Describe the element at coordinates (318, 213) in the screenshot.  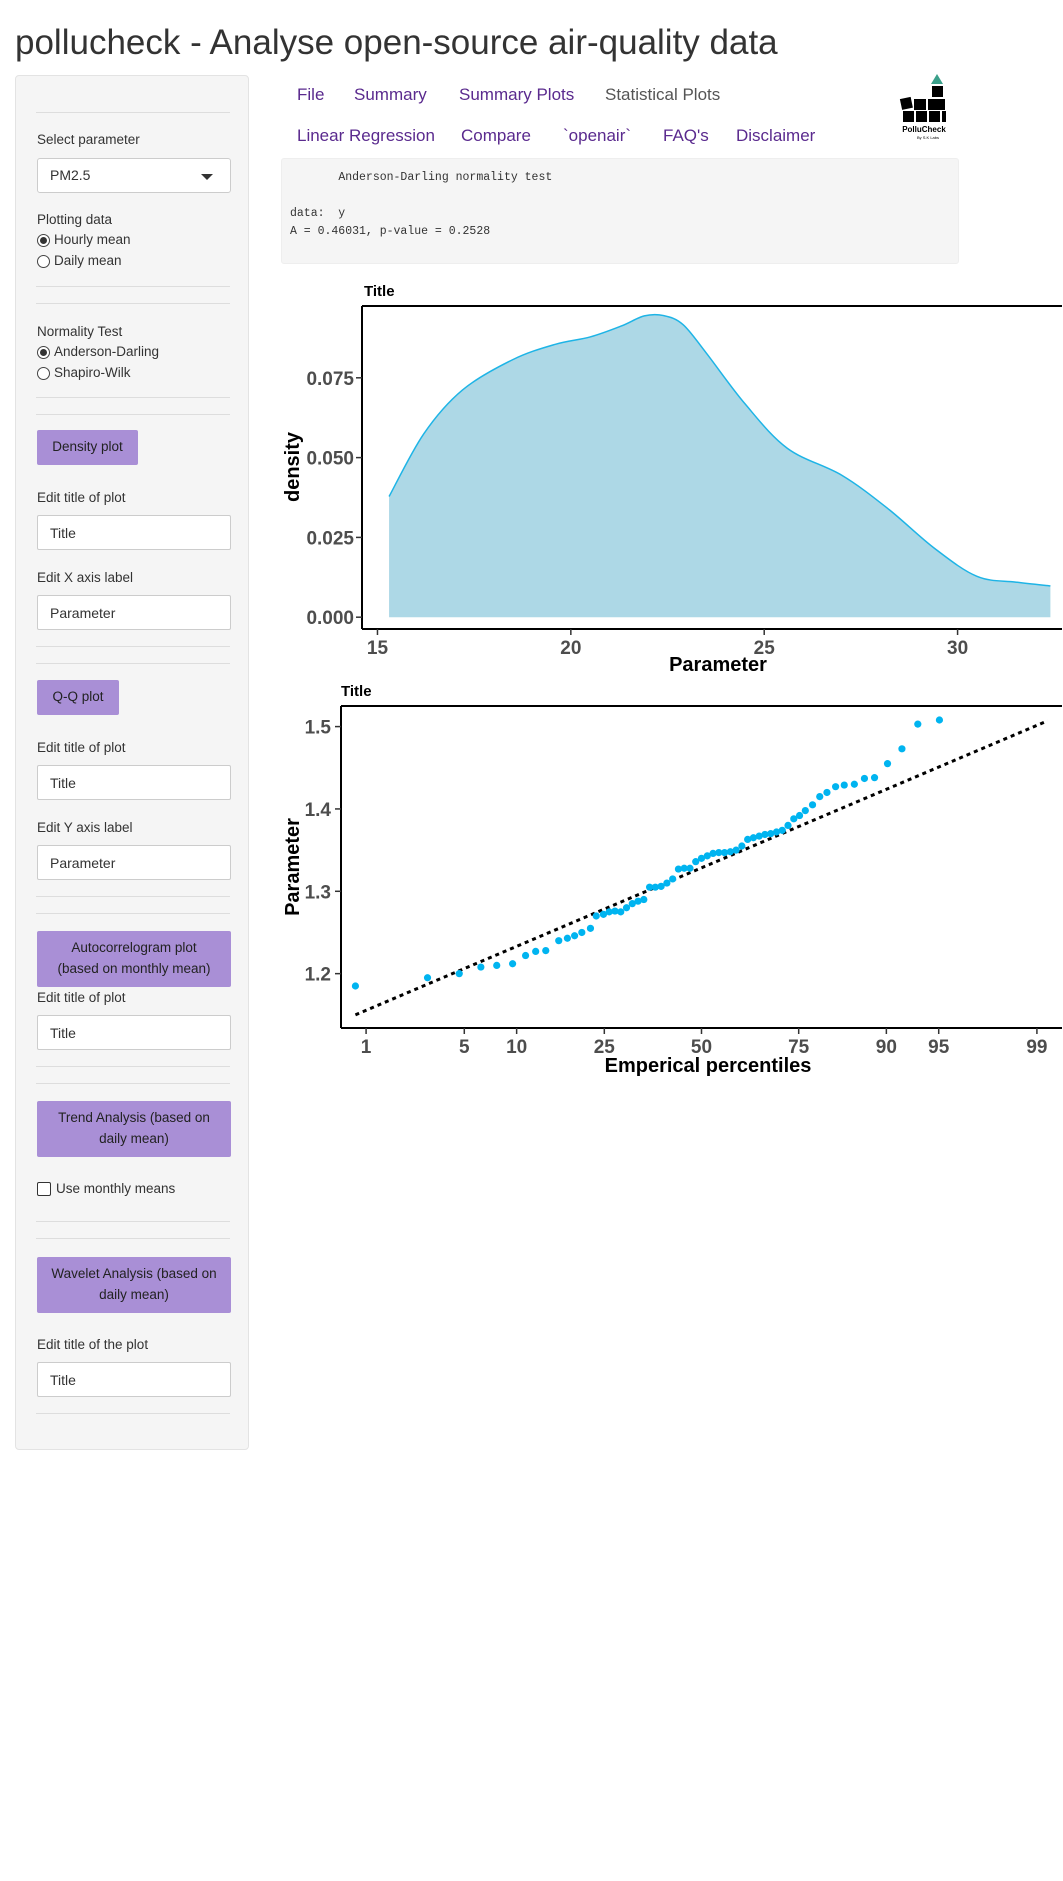
I see `test-output-data: data: y` at that location.